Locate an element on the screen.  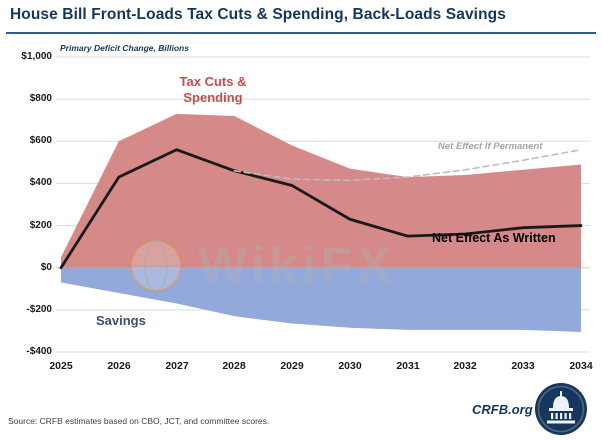
y-axis-tick-label: $200 is located at coordinates (40, 225).